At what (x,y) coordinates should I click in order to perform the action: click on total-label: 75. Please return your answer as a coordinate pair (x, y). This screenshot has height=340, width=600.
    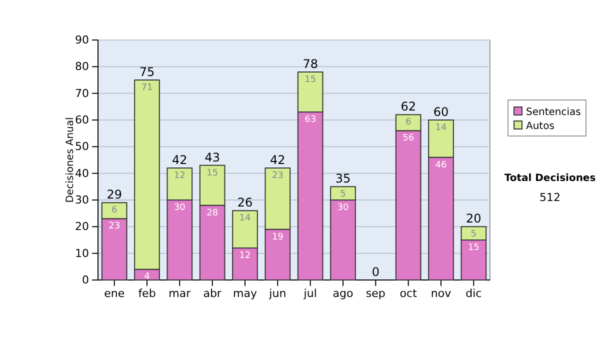
    Looking at the image, I should click on (147, 72).